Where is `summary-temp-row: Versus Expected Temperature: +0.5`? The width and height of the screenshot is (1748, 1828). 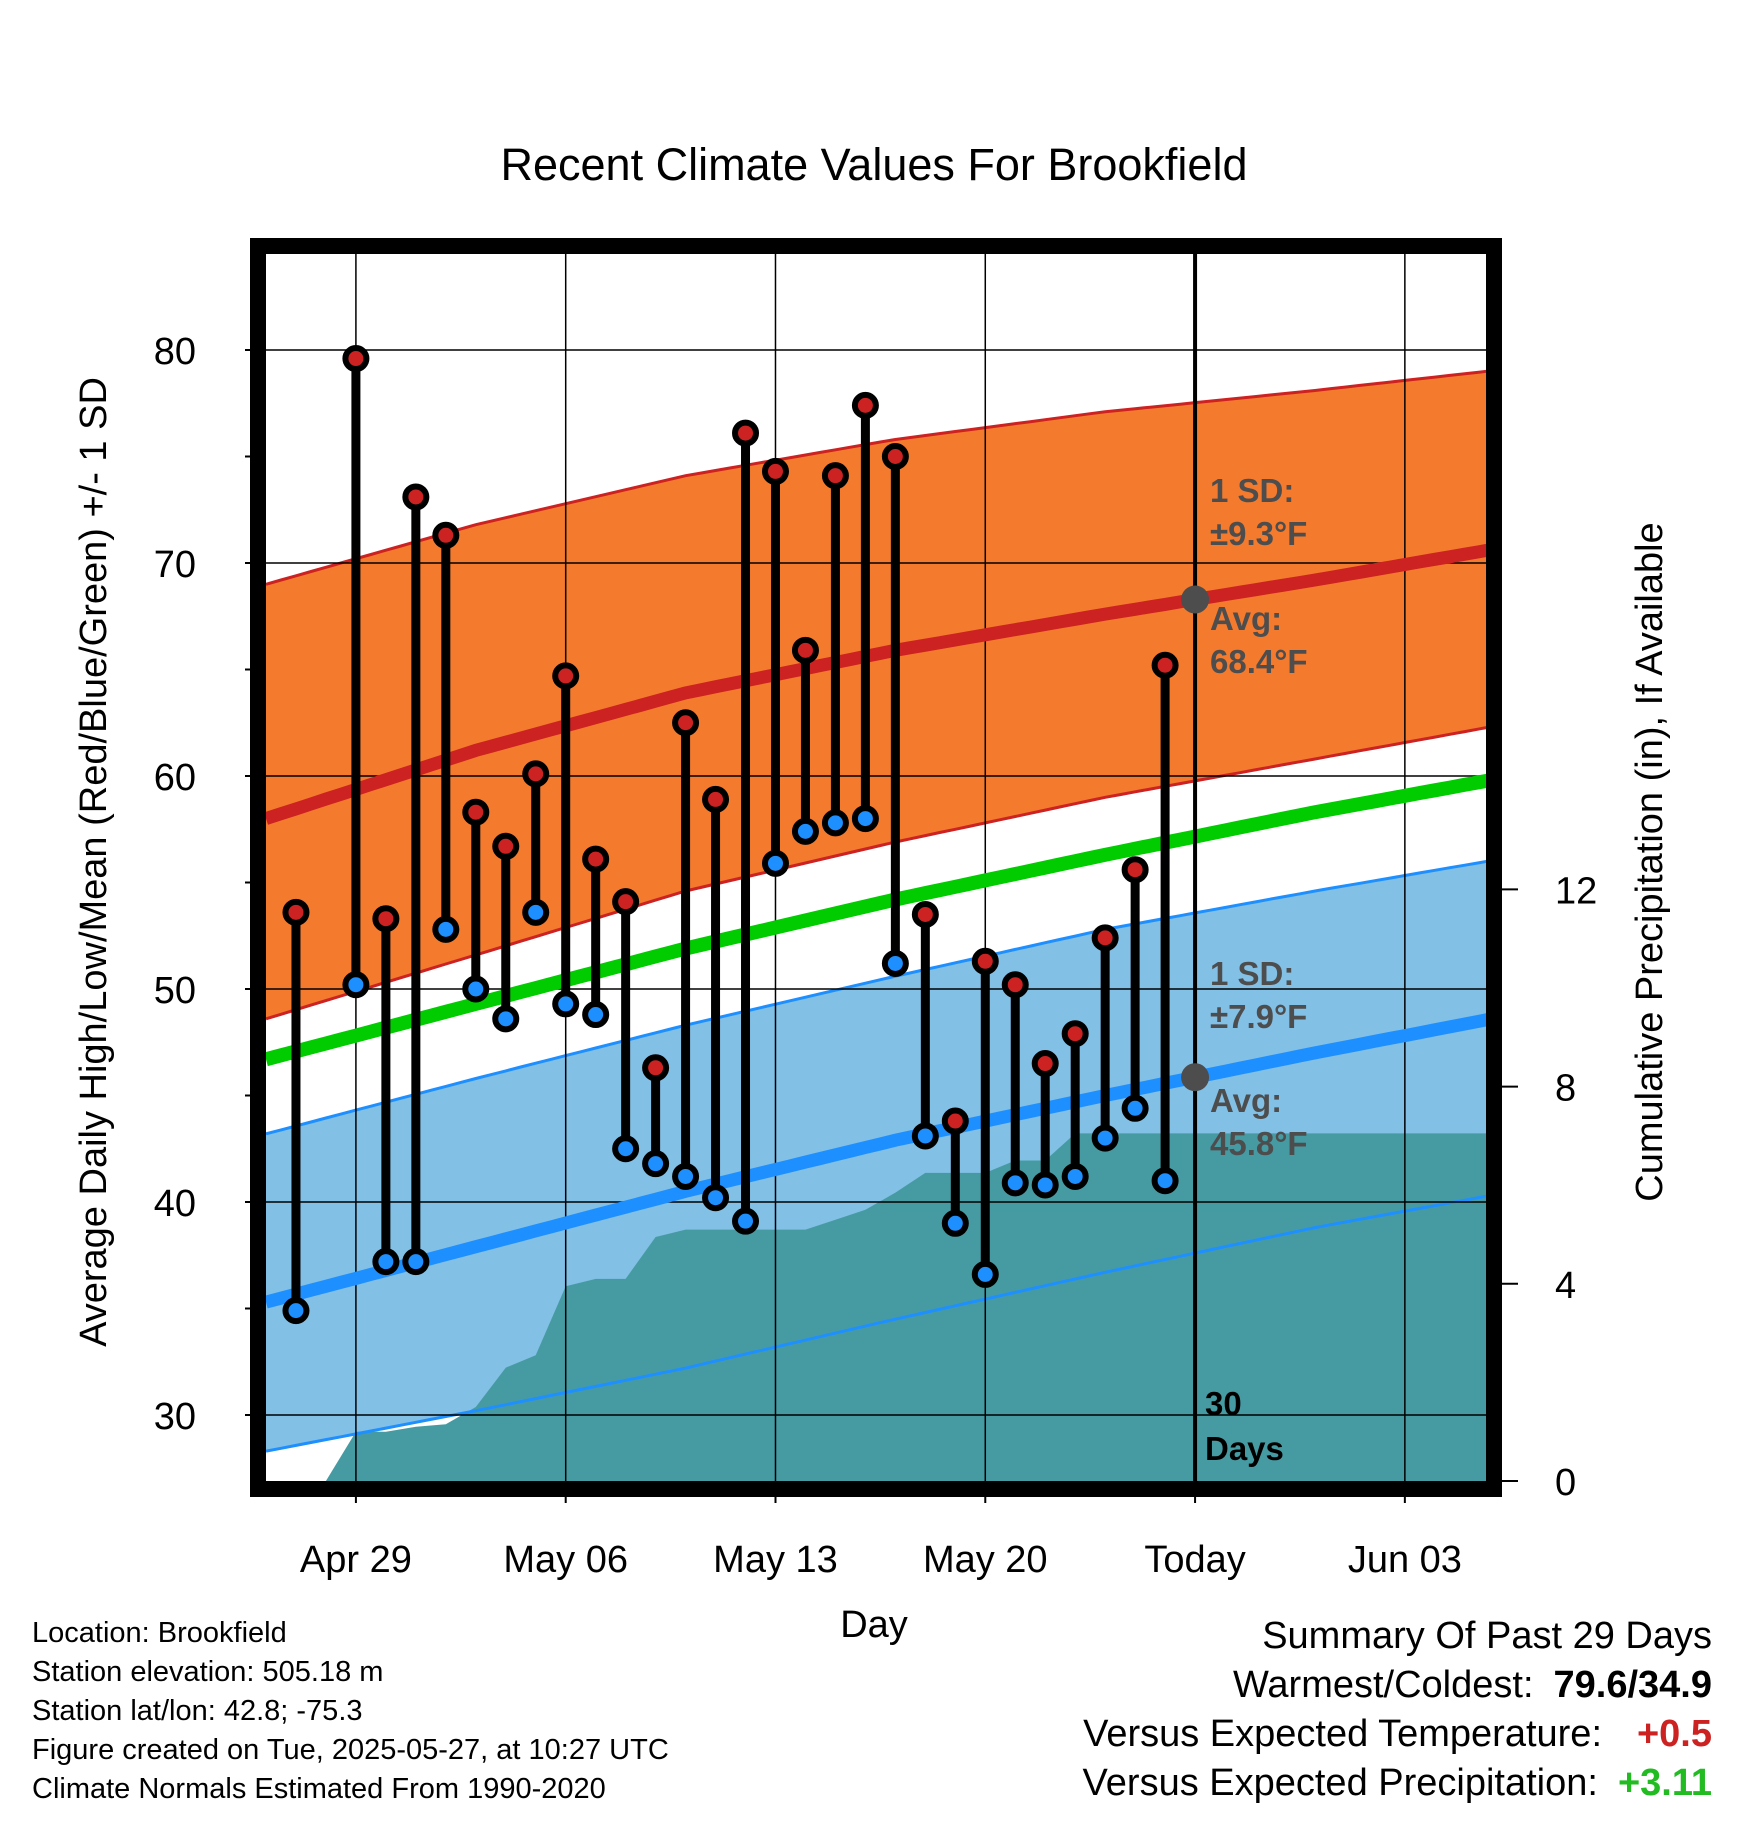 summary-temp-row: Versus Expected Temperature: +0.5 is located at coordinates (1397, 1734).